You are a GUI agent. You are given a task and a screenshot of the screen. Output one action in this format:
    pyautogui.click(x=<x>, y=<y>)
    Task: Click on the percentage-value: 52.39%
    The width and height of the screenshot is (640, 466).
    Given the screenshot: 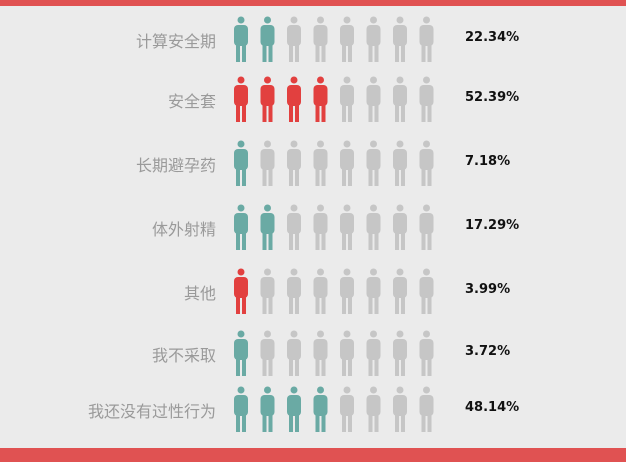 What is the action you would take?
    pyautogui.click(x=492, y=97)
    